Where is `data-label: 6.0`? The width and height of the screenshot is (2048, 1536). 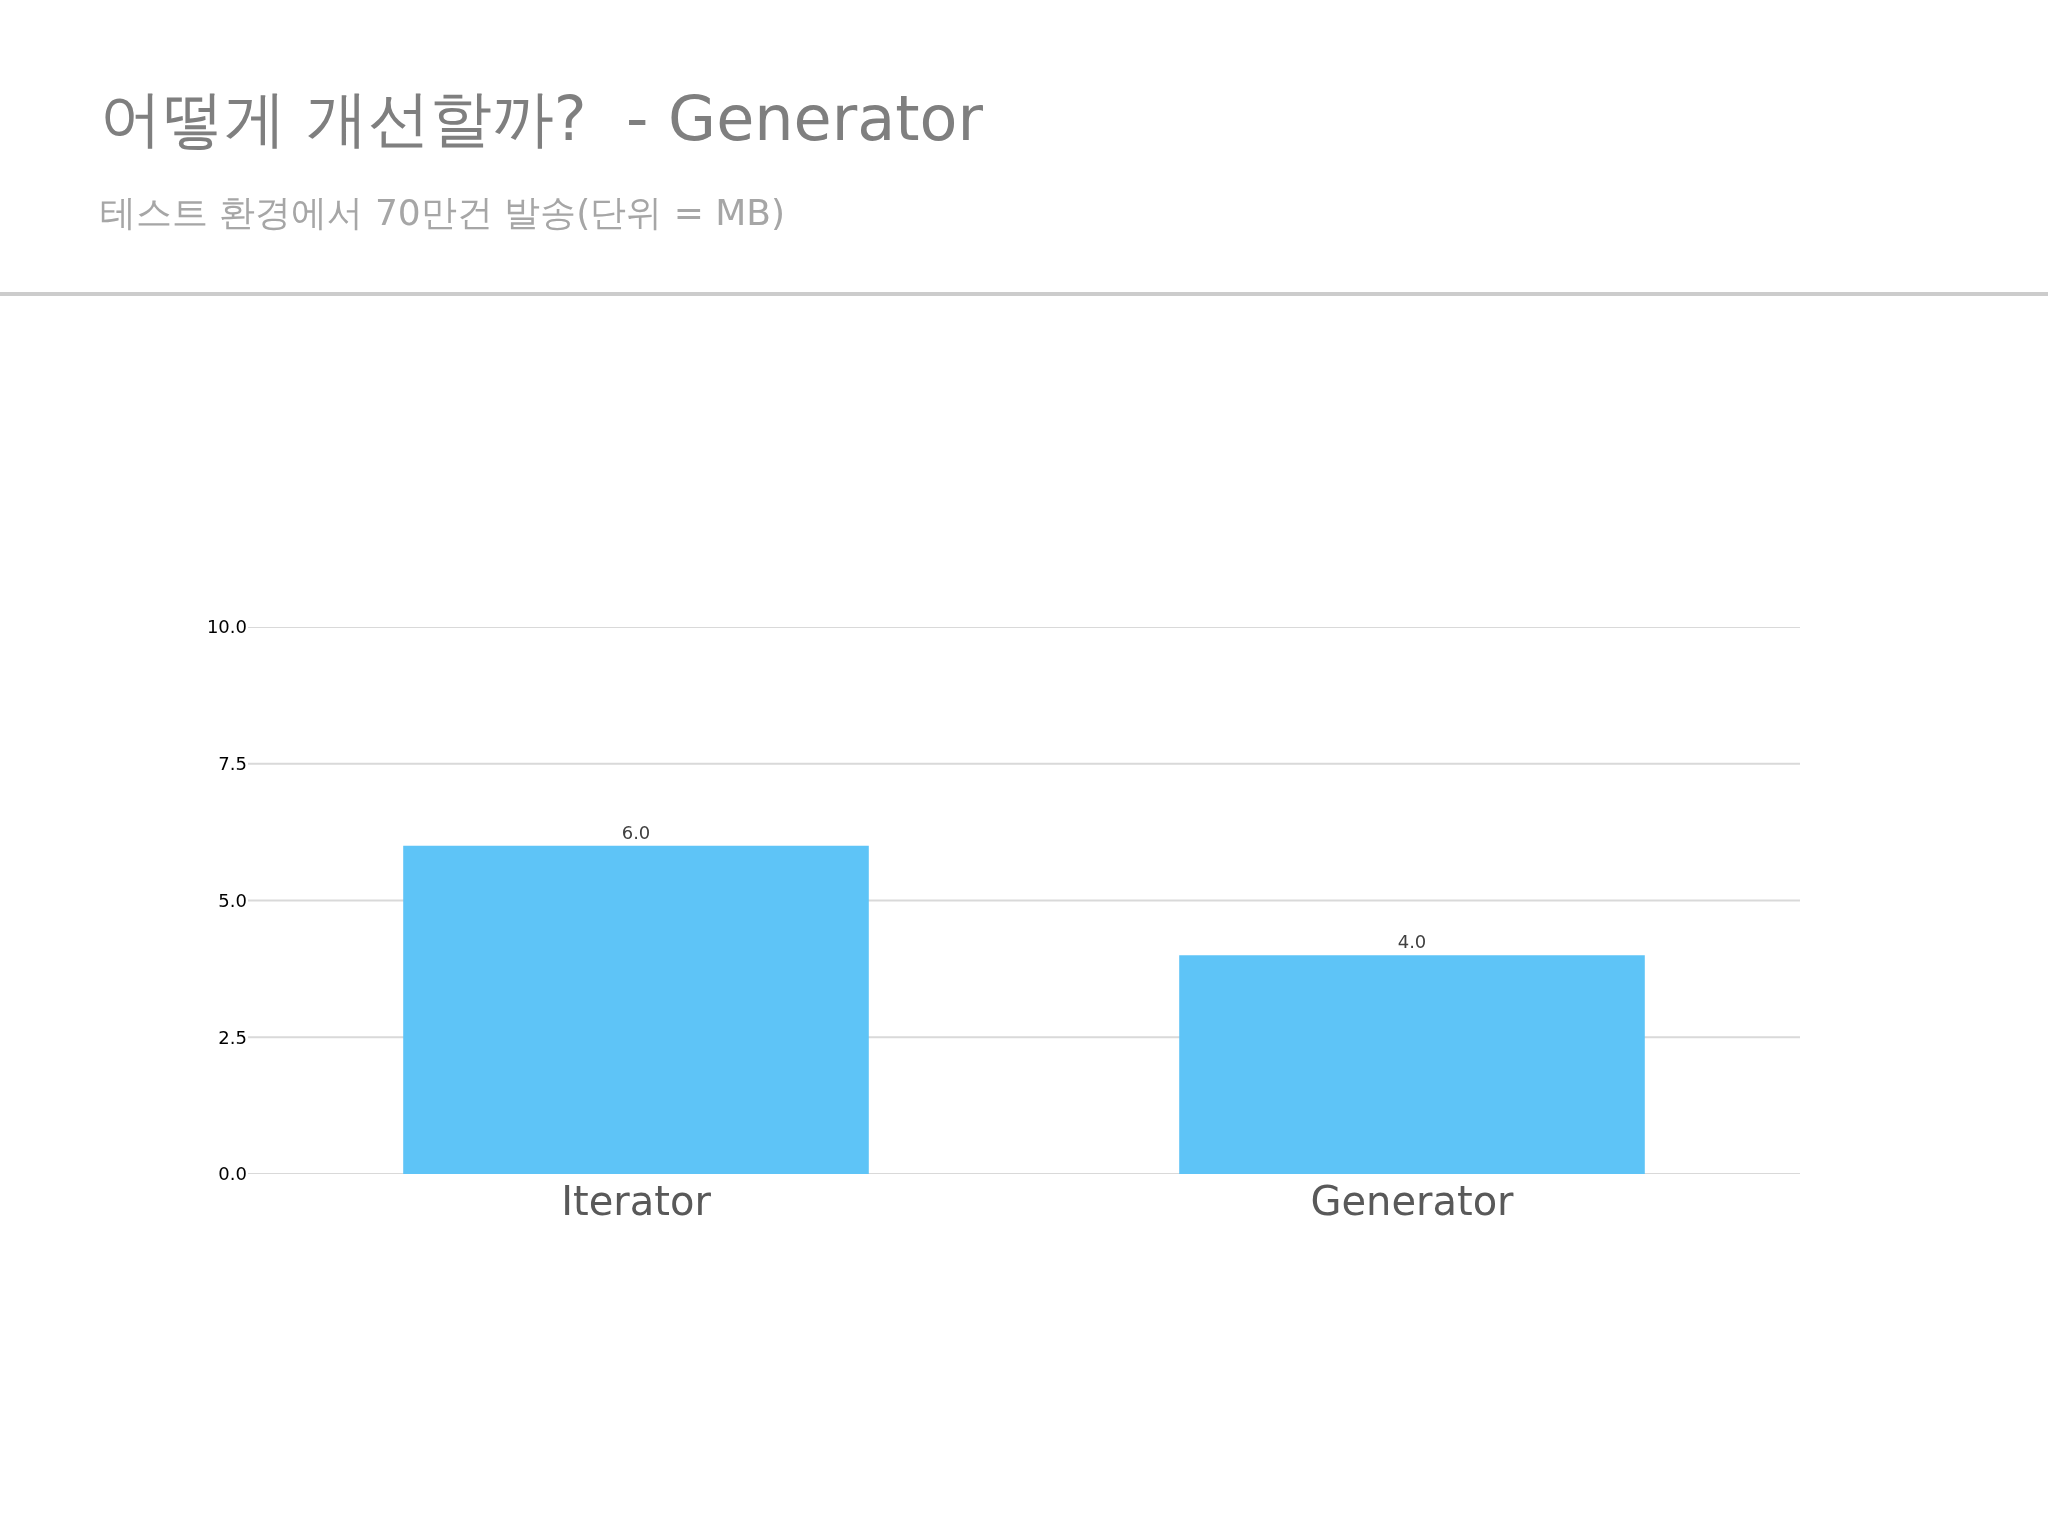 data-label: 6.0 is located at coordinates (636, 832).